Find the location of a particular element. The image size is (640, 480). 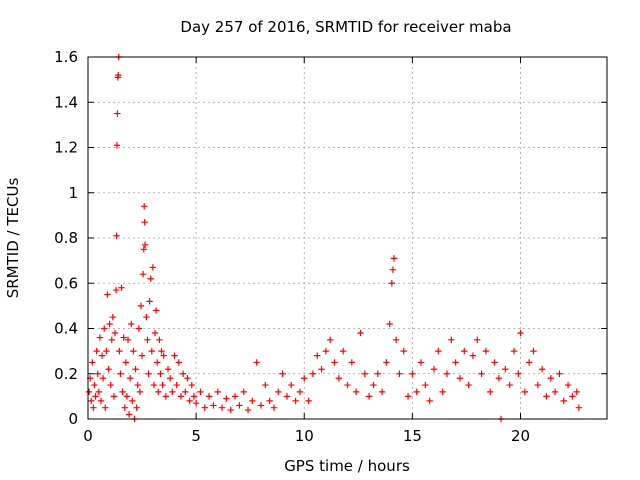

x-axis-label: GPS time / hours is located at coordinates (347, 466).